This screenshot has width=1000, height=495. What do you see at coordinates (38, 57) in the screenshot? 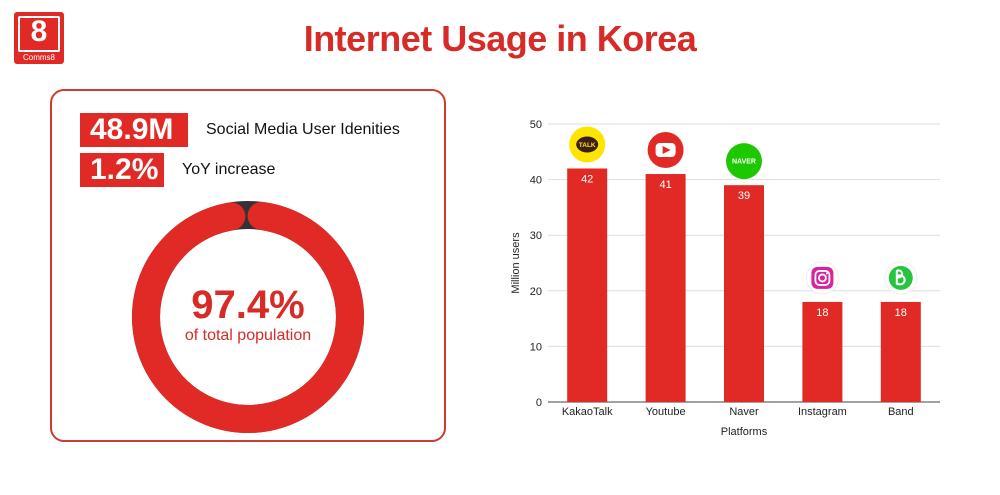
I see `logo-word: Comms8` at bounding box center [38, 57].